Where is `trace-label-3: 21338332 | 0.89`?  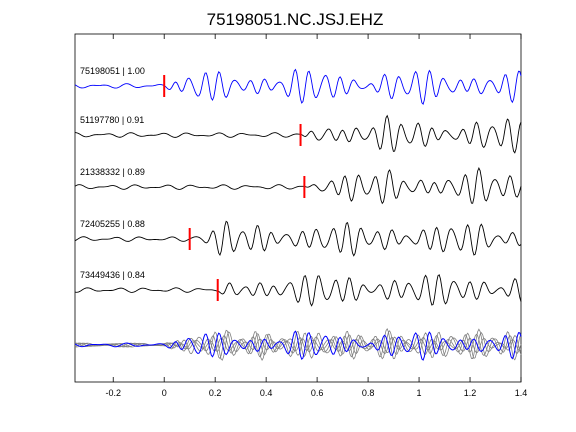 trace-label-3: 21338332 | 0.89 is located at coordinates (112, 172).